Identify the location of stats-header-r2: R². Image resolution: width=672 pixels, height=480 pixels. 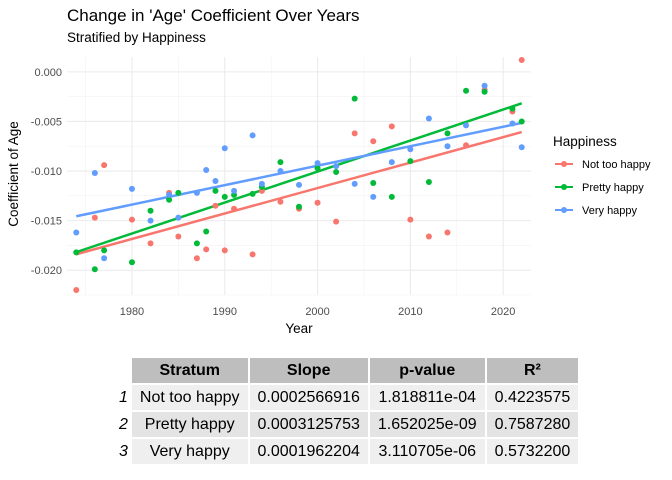
(532, 370).